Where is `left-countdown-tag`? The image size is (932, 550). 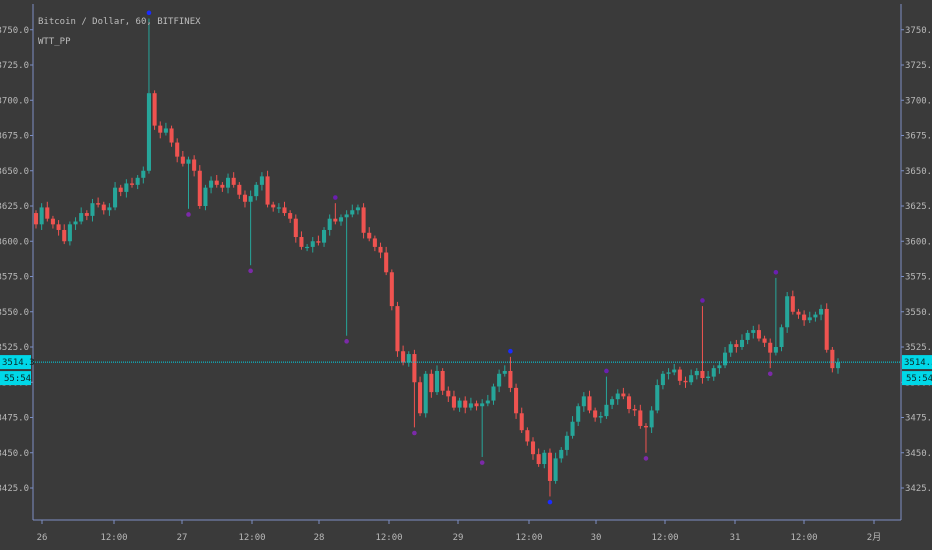 left-countdown-tag is located at coordinates (15, 378).